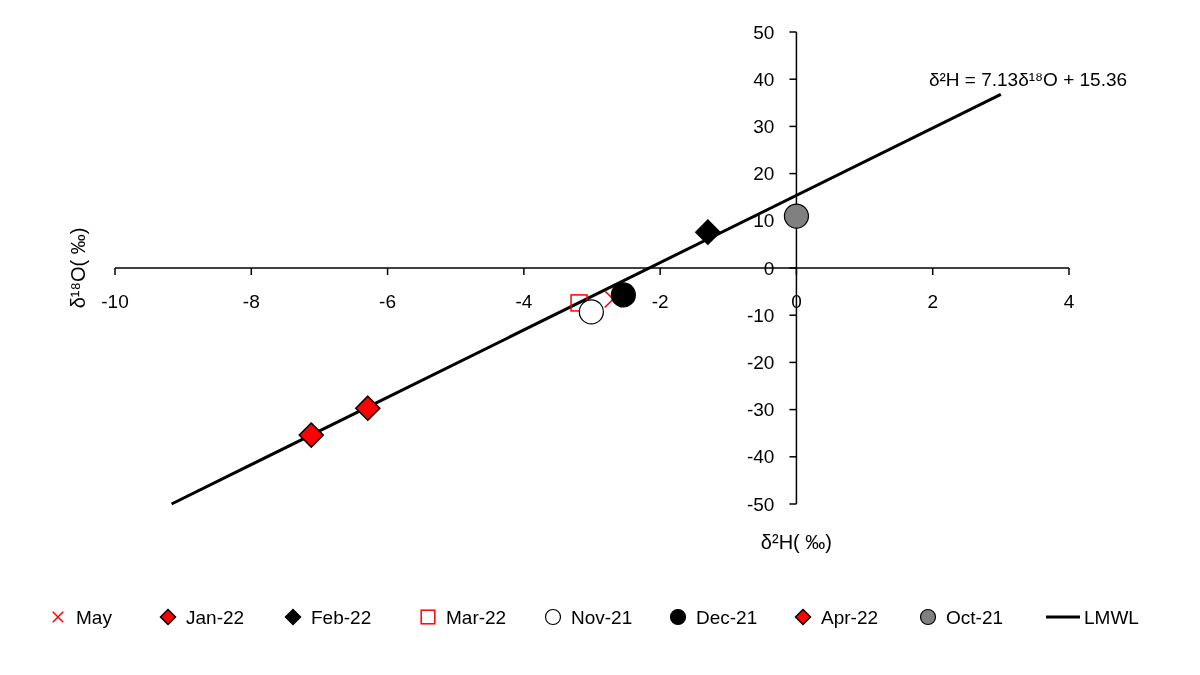  I want to click on x-tick-label: -2, so click(660, 301).